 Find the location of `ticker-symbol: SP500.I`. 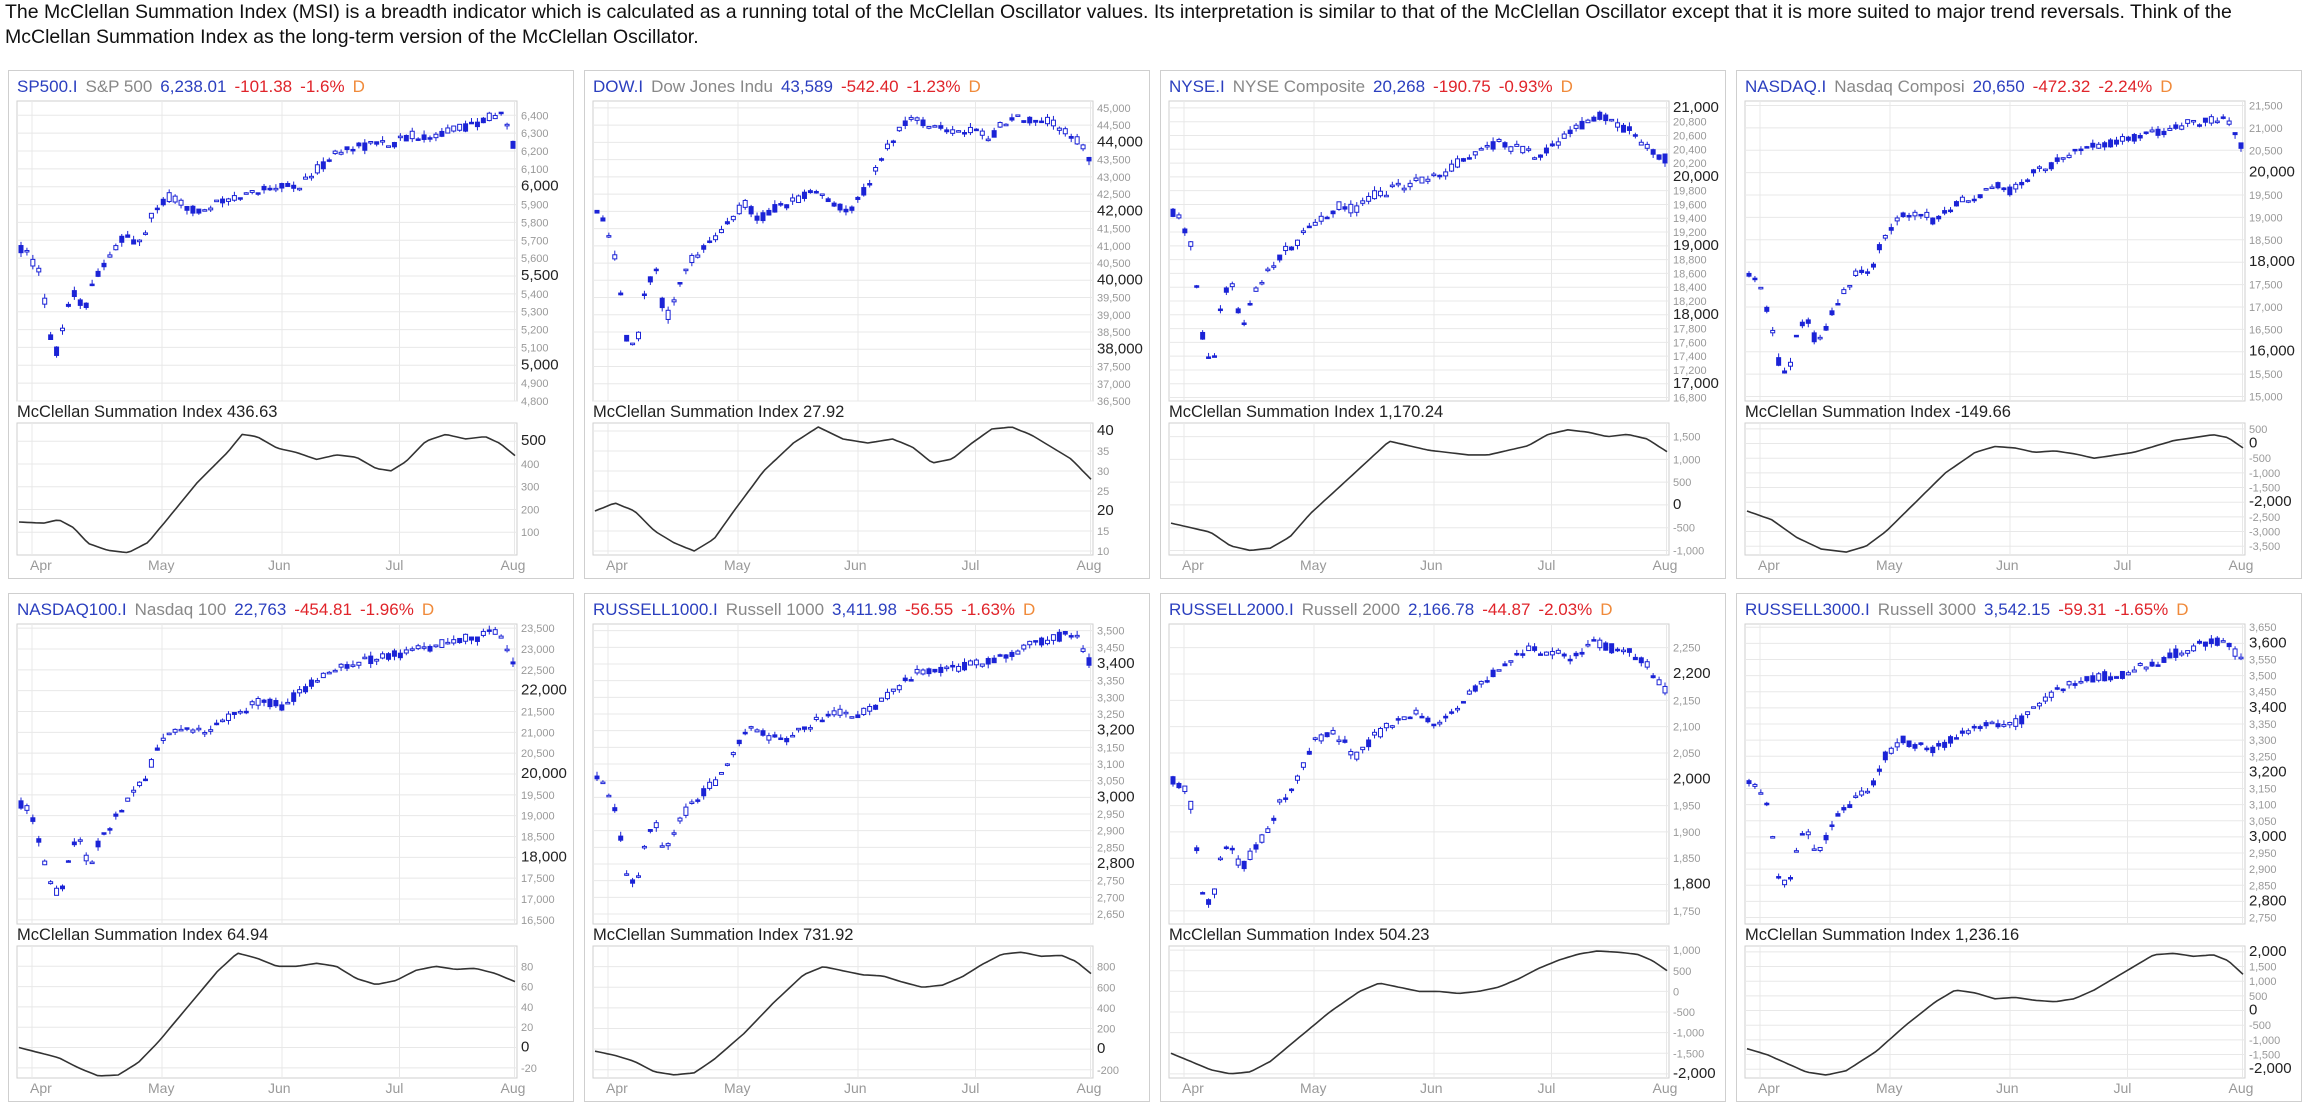

ticker-symbol: SP500.I is located at coordinates (47, 86).